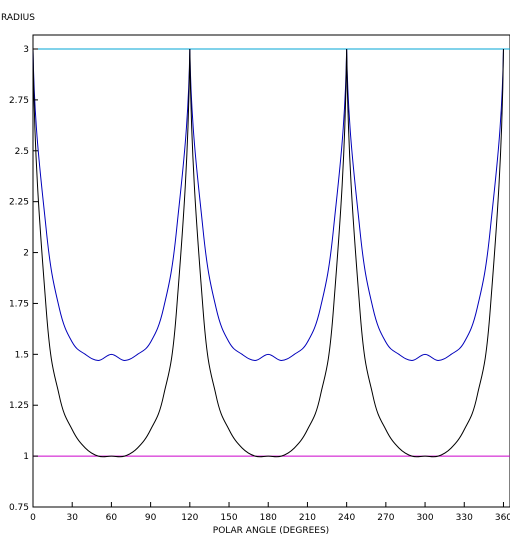 The width and height of the screenshot is (510, 535). What do you see at coordinates (19, 101) in the screenshot?
I see `y-tick-label: 2.75` at bounding box center [19, 101].